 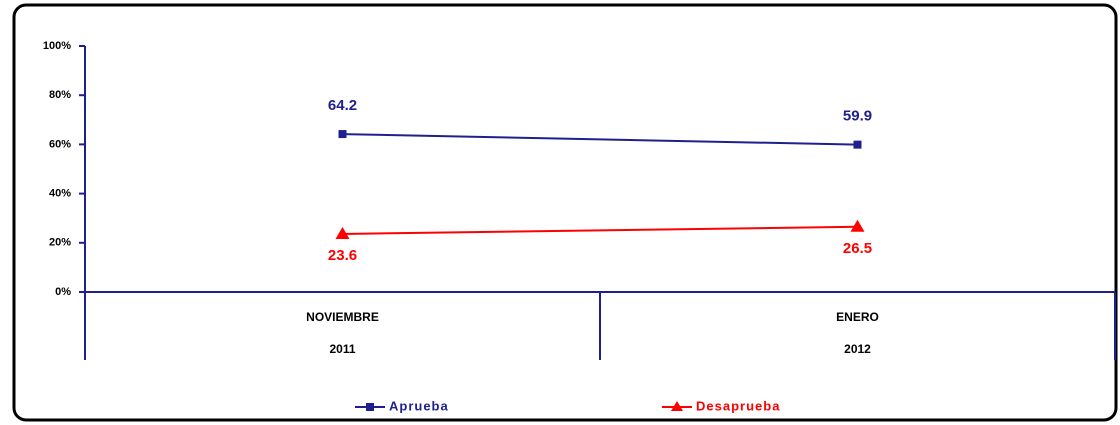 I want to click on data-label: 59.9, so click(x=857, y=116).